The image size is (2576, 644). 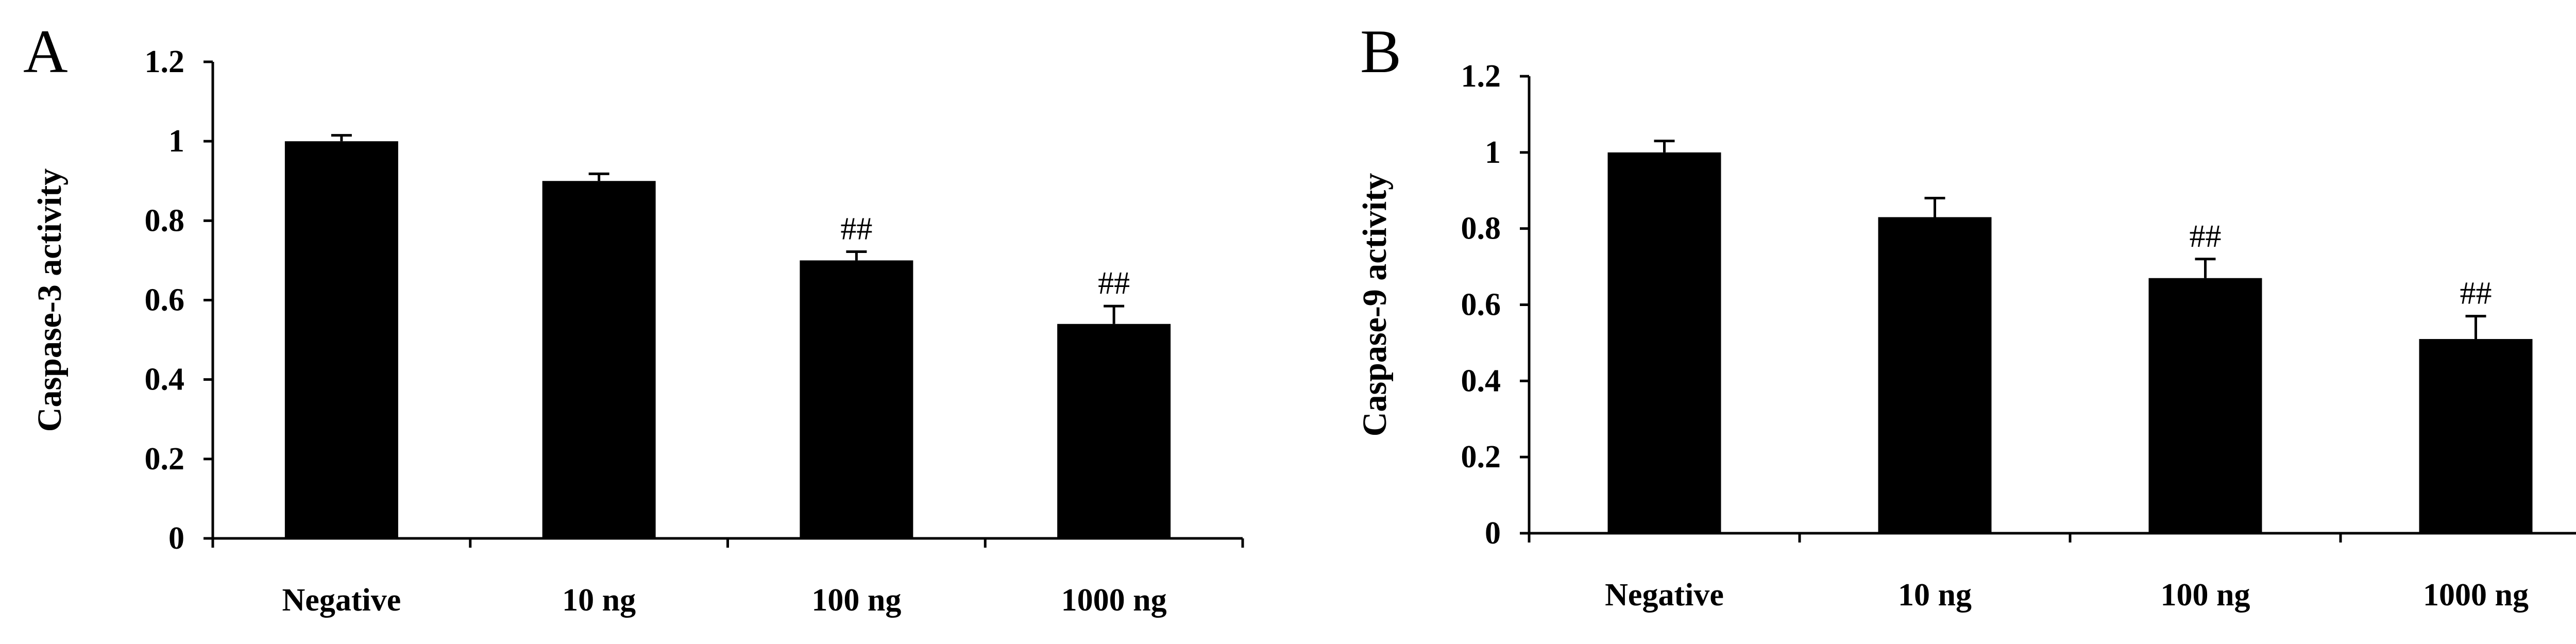 What do you see at coordinates (1375, 305) in the screenshot?
I see `y-axis-title: Caspase-9 activity` at bounding box center [1375, 305].